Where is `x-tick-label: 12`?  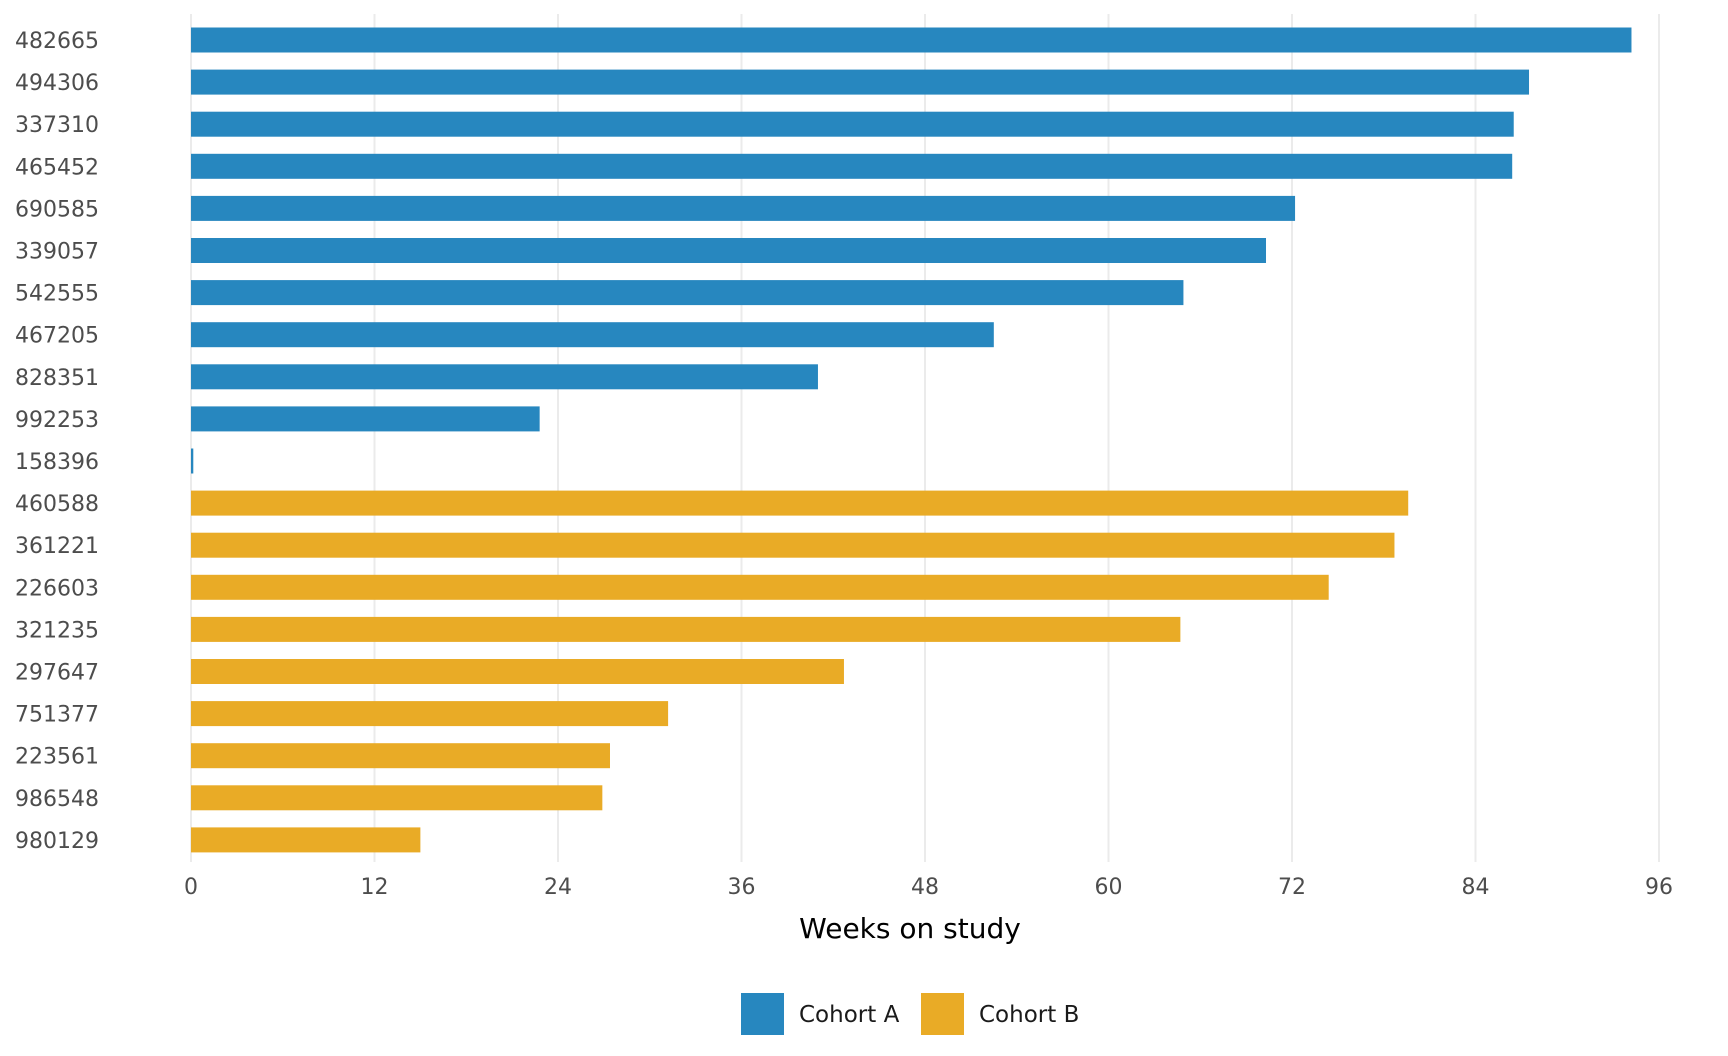 x-tick-label: 12 is located at coordinates (375, 887).